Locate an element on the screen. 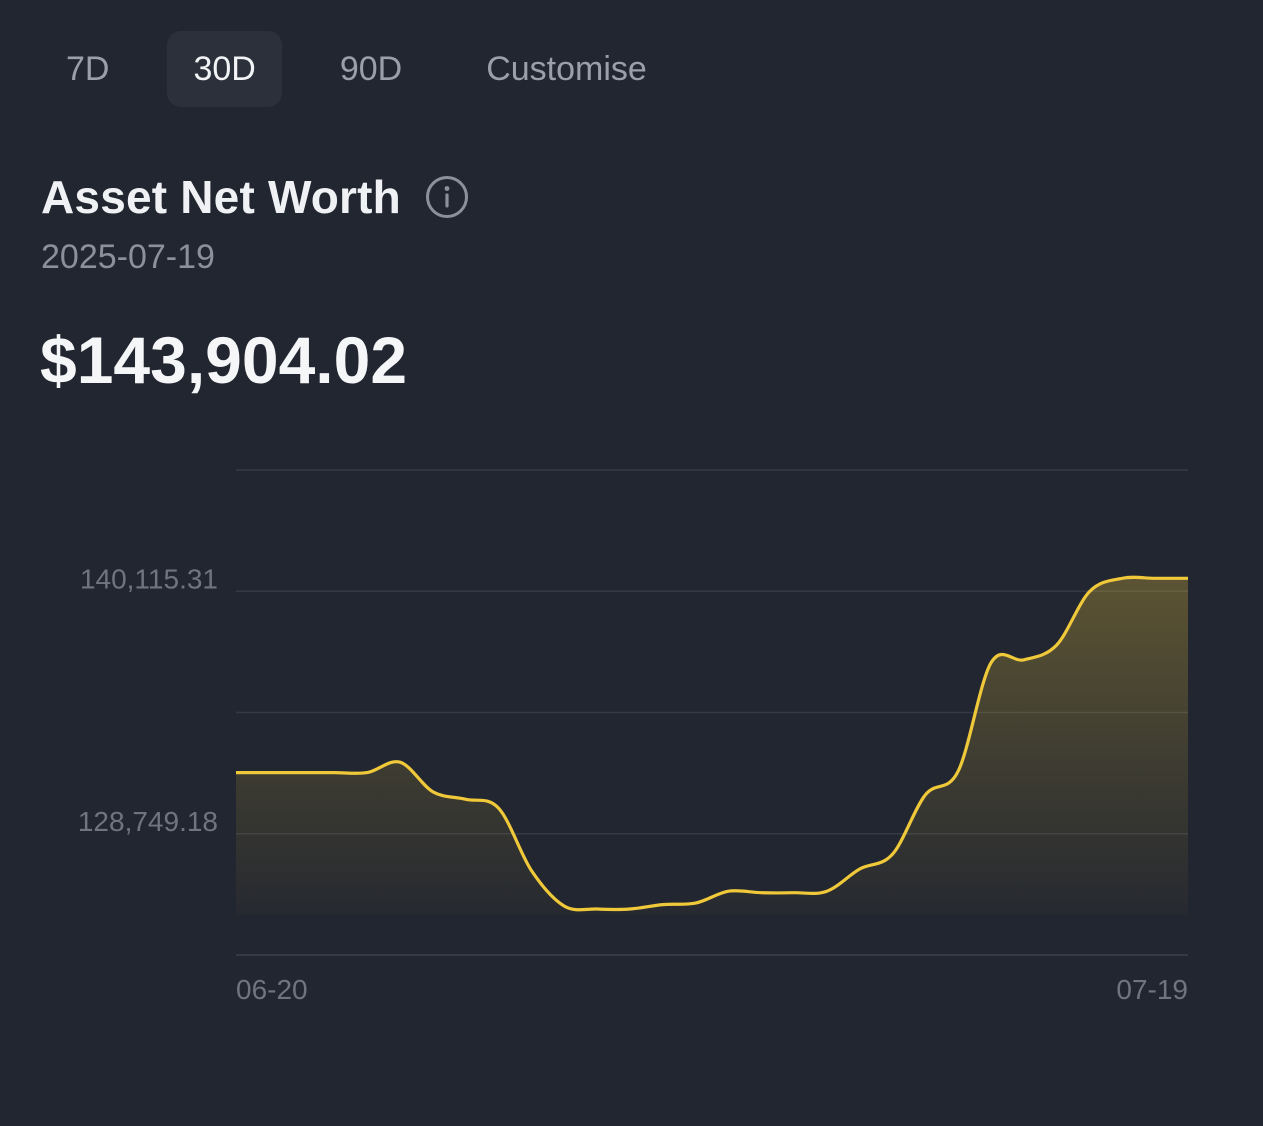  selected-date: 2025-07-19 is located at coordinates (128, 257).